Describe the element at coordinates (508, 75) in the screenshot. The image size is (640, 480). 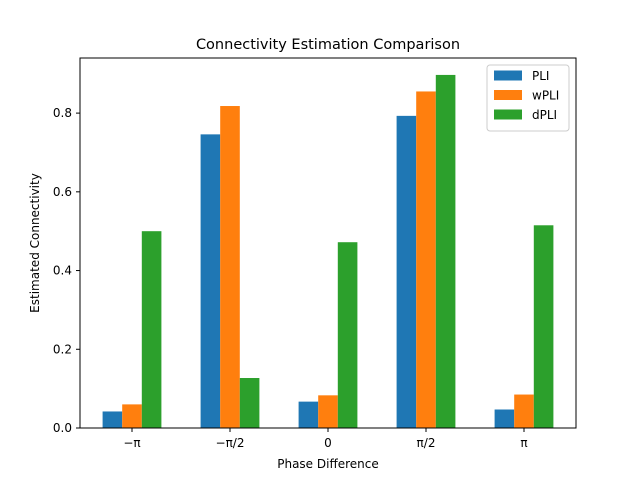
I see `legend-swatch-pli` at that location.